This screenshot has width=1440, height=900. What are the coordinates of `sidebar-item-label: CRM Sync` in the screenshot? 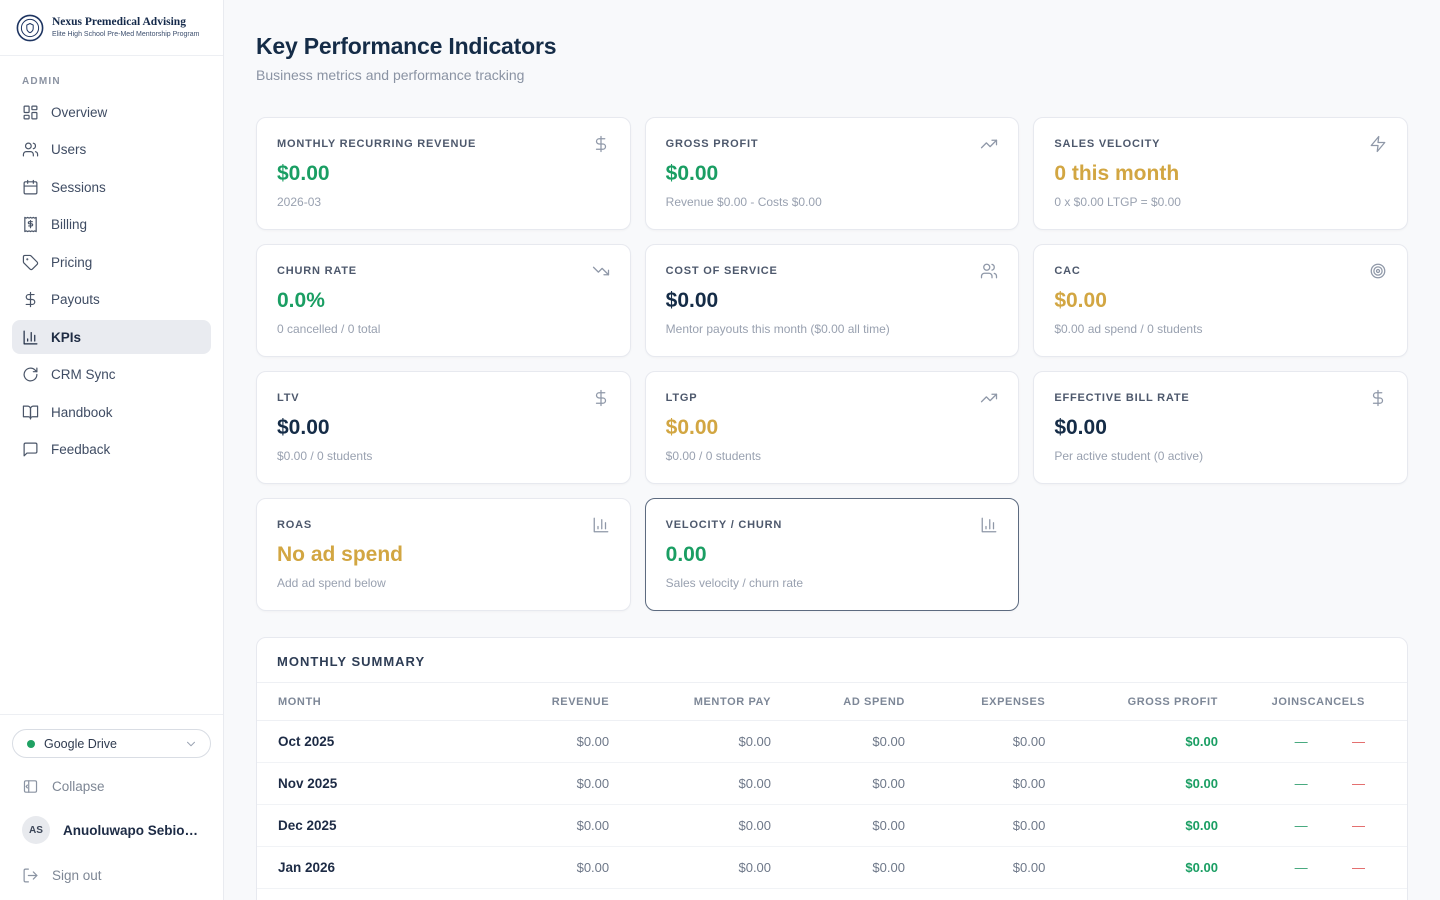 It's located at (83, 374).